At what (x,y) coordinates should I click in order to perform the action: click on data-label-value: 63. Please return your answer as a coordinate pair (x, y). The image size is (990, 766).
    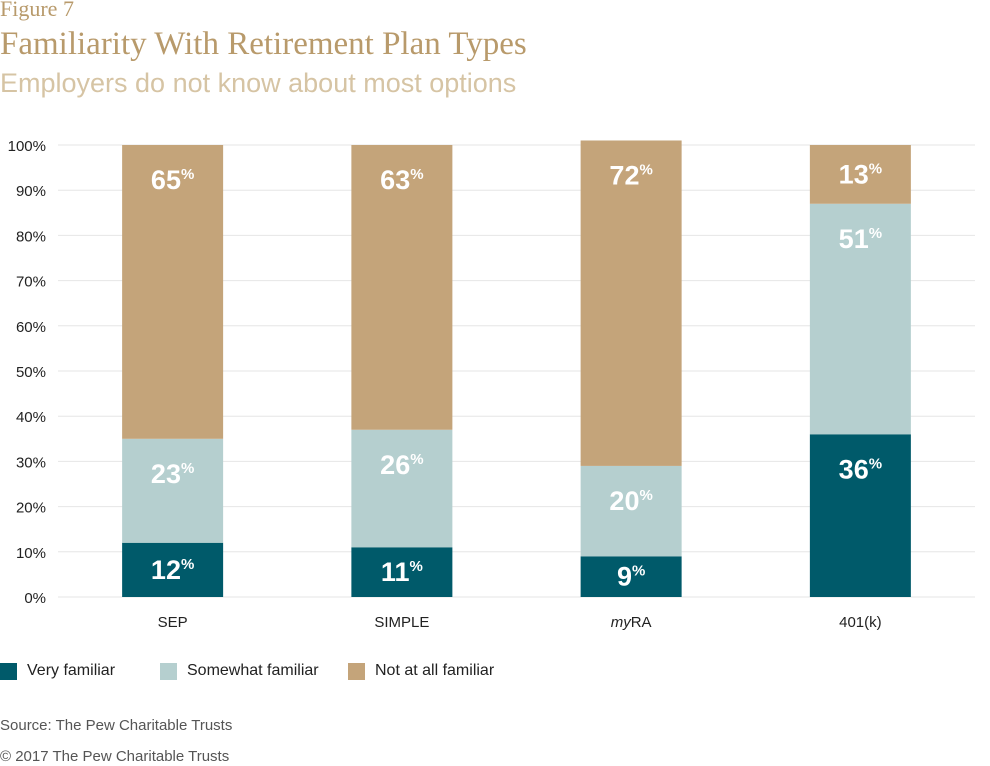
    Looking at the image, I should click on (395, 180).